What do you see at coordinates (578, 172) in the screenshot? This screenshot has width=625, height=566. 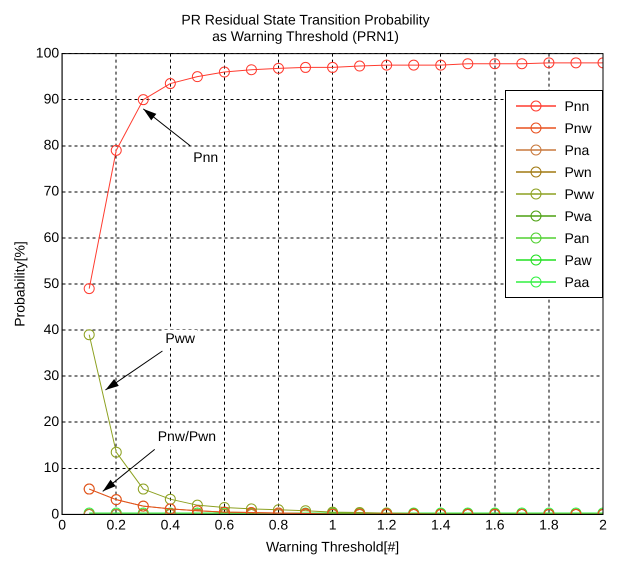 I see `legend-label: Pwn` at bounding box center [578, 172].